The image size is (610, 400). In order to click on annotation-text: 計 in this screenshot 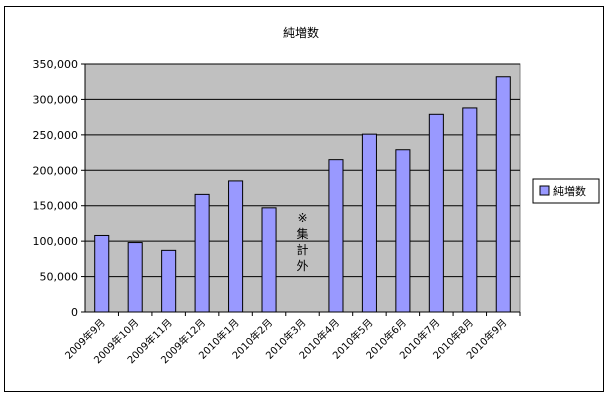, I will do `click(302, 249)`.